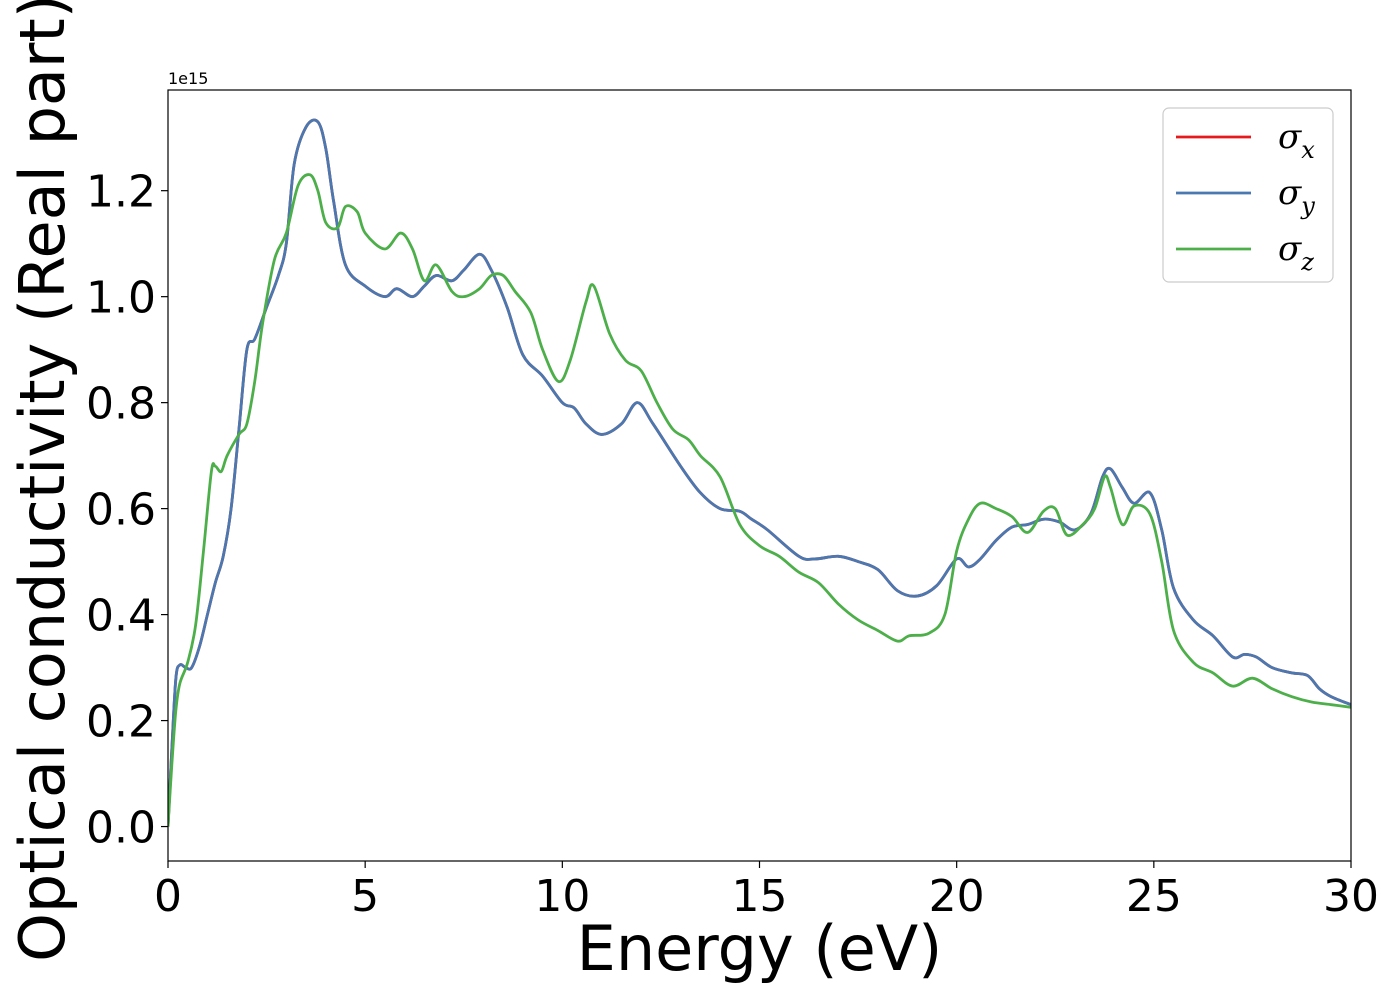  I want to click on y-tick-label: 0.2, so click(121, 722).